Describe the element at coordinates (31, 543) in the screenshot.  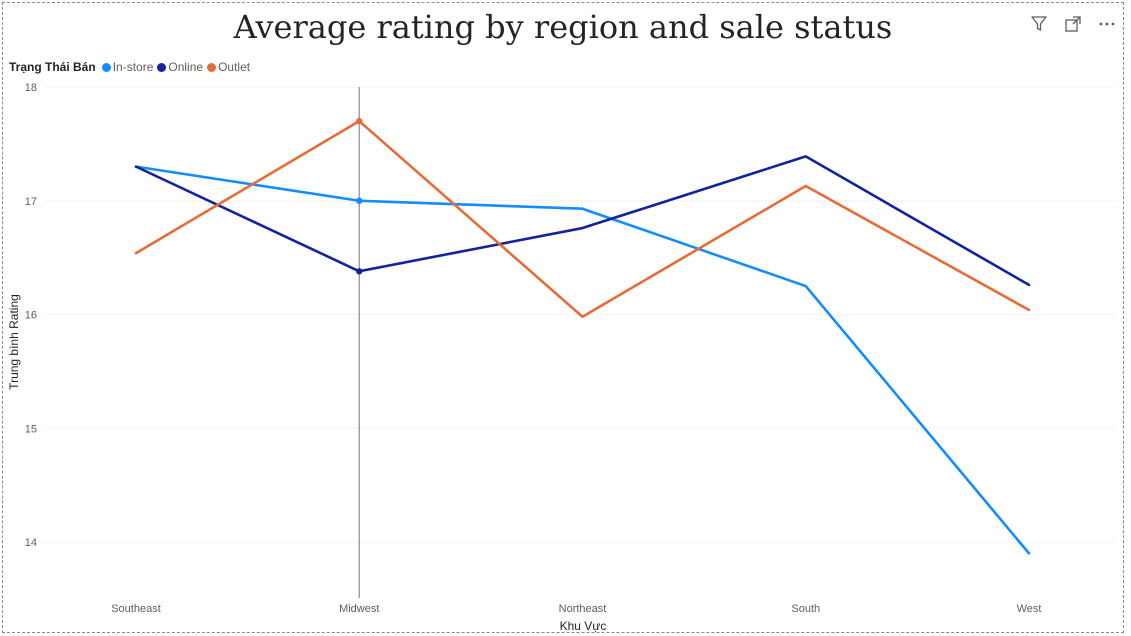
I see `y-tick-label: 14` at that location.